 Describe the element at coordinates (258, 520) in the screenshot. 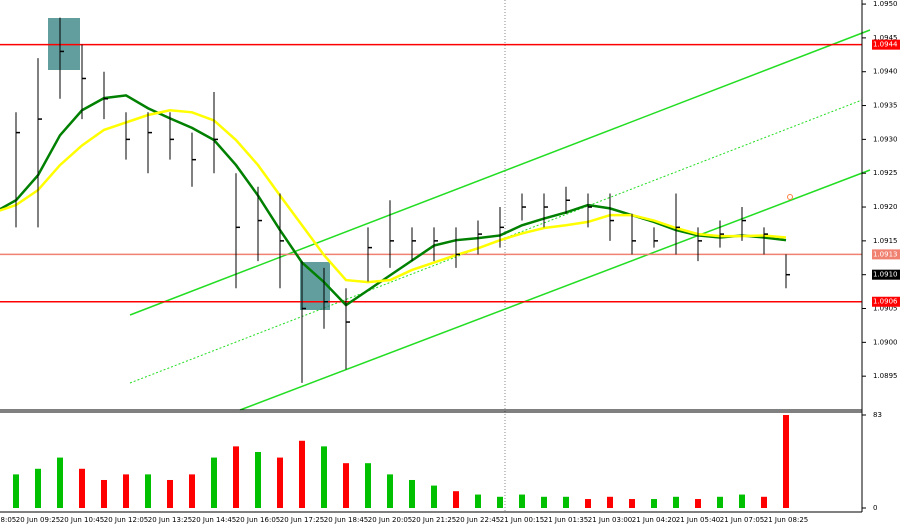

I see `x-tick-label: 20 Jun 16:05` at that location.